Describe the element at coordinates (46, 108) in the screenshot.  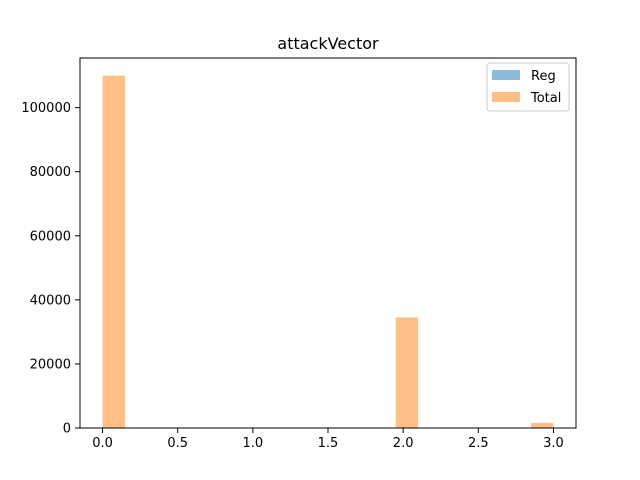
I see `y-tick-label: 100000` at that location.